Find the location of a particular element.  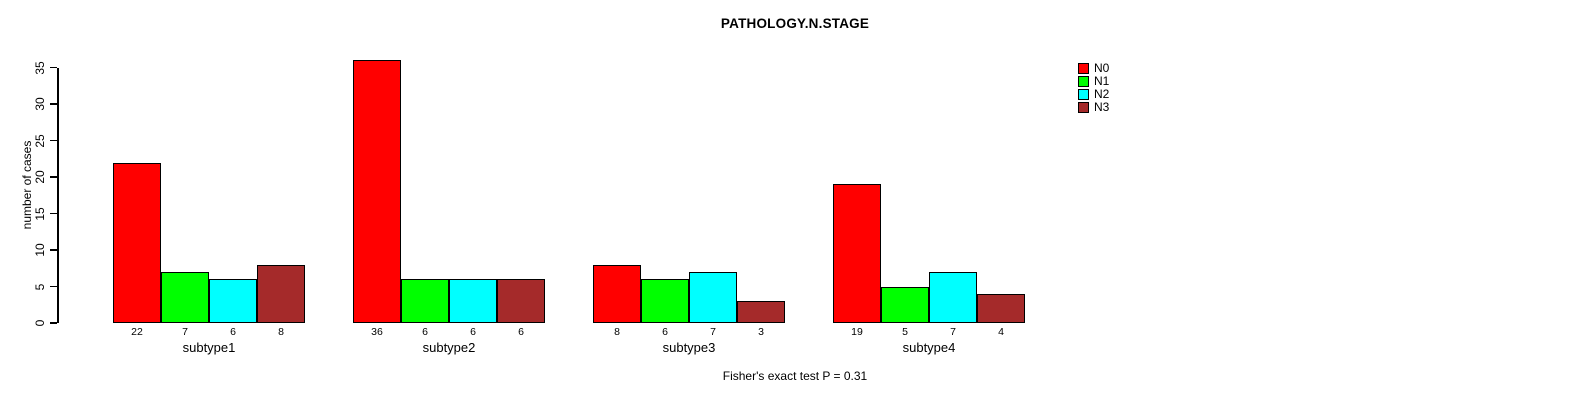

y-tick-label: 35 is located at coordinates (40, 68).